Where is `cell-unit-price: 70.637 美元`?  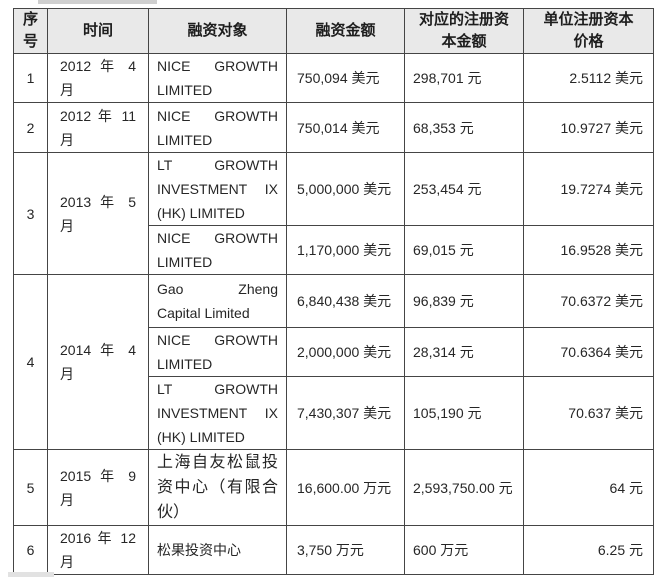
cell-unit-price: 70.637 美元 is located at coordinates (588, 413).